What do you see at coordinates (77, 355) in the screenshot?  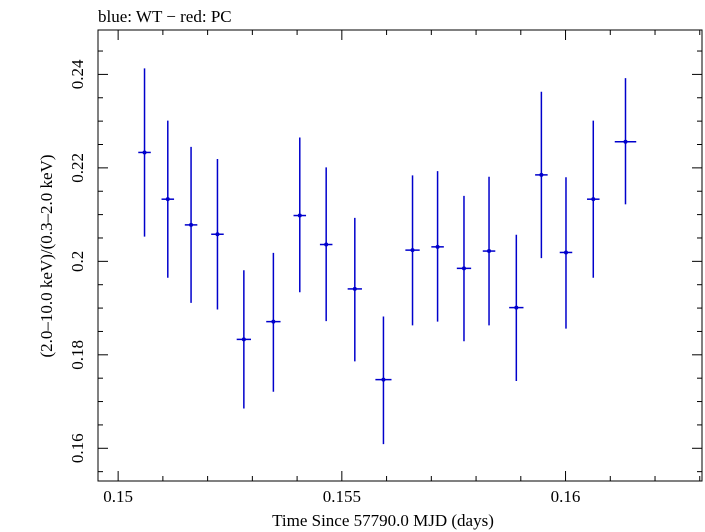 I see `y-tick-label: 0.18` at bounding box center [77, 355].